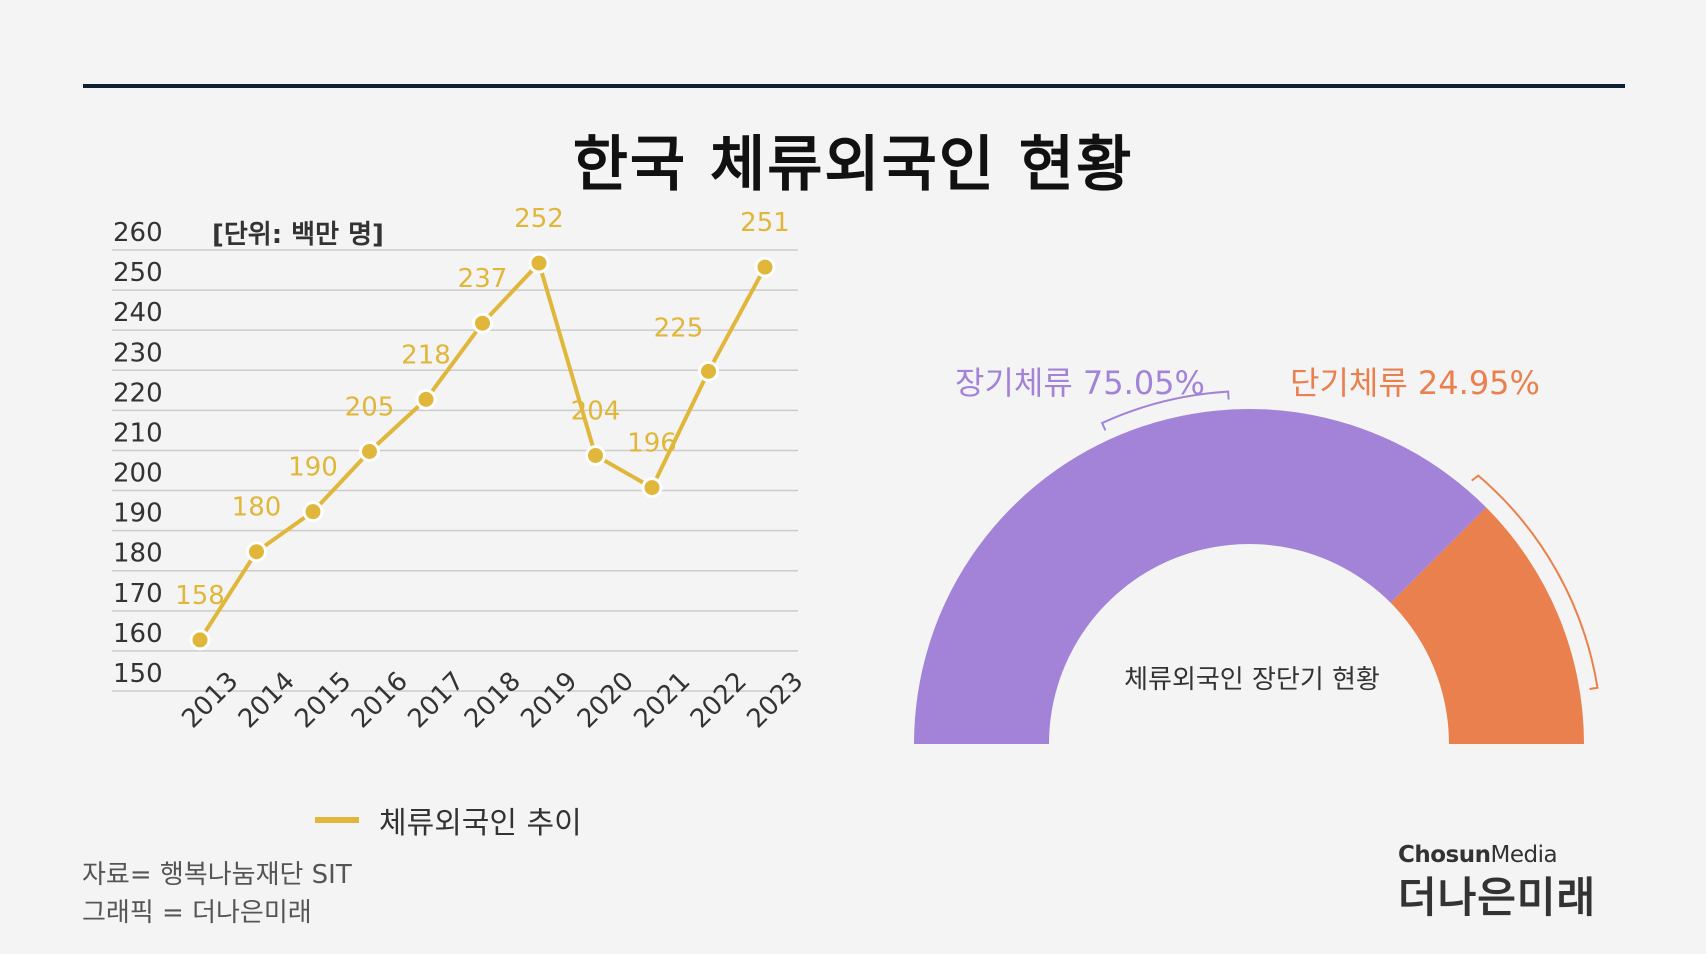  Describe the element at coordinates (197, 913) in the screenshot. I see `graphic-credit-line: 그래픽 = 더나은미래` at that location.